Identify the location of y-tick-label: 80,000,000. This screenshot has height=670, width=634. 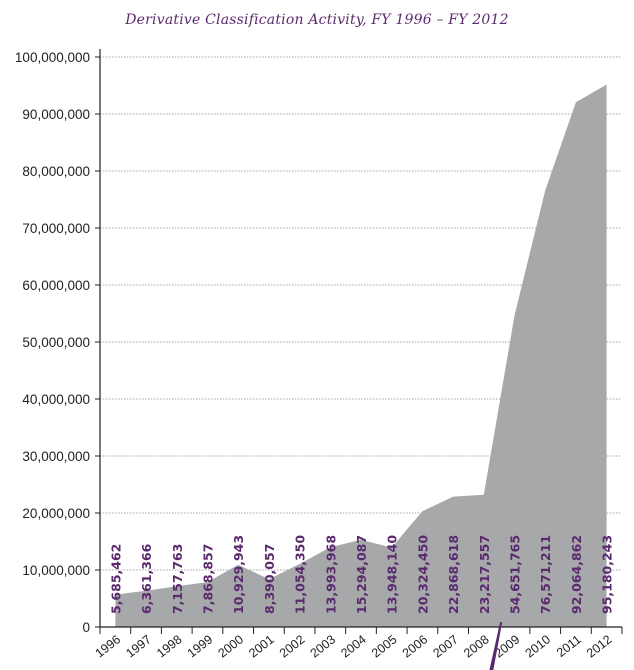
(56, 171).